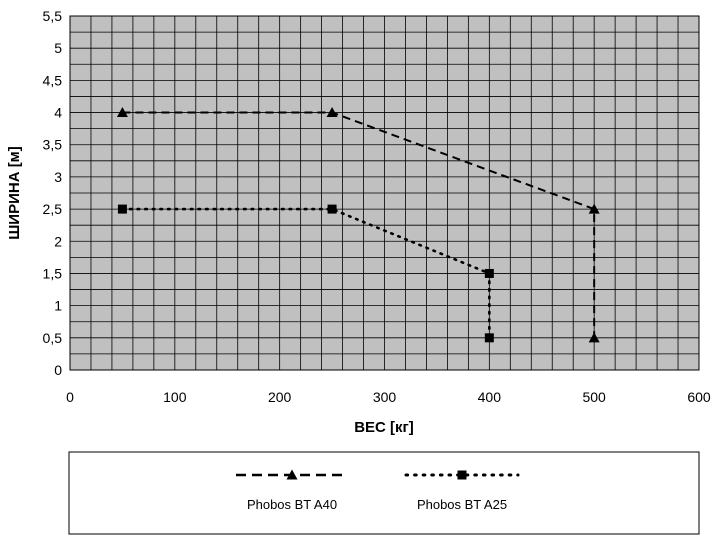 This screenshot has width=714, height=536. What do you see at coordinates (58, 241) in the screenshot?
I see `y-tick-label: 2` at bounding box center [58, 241].